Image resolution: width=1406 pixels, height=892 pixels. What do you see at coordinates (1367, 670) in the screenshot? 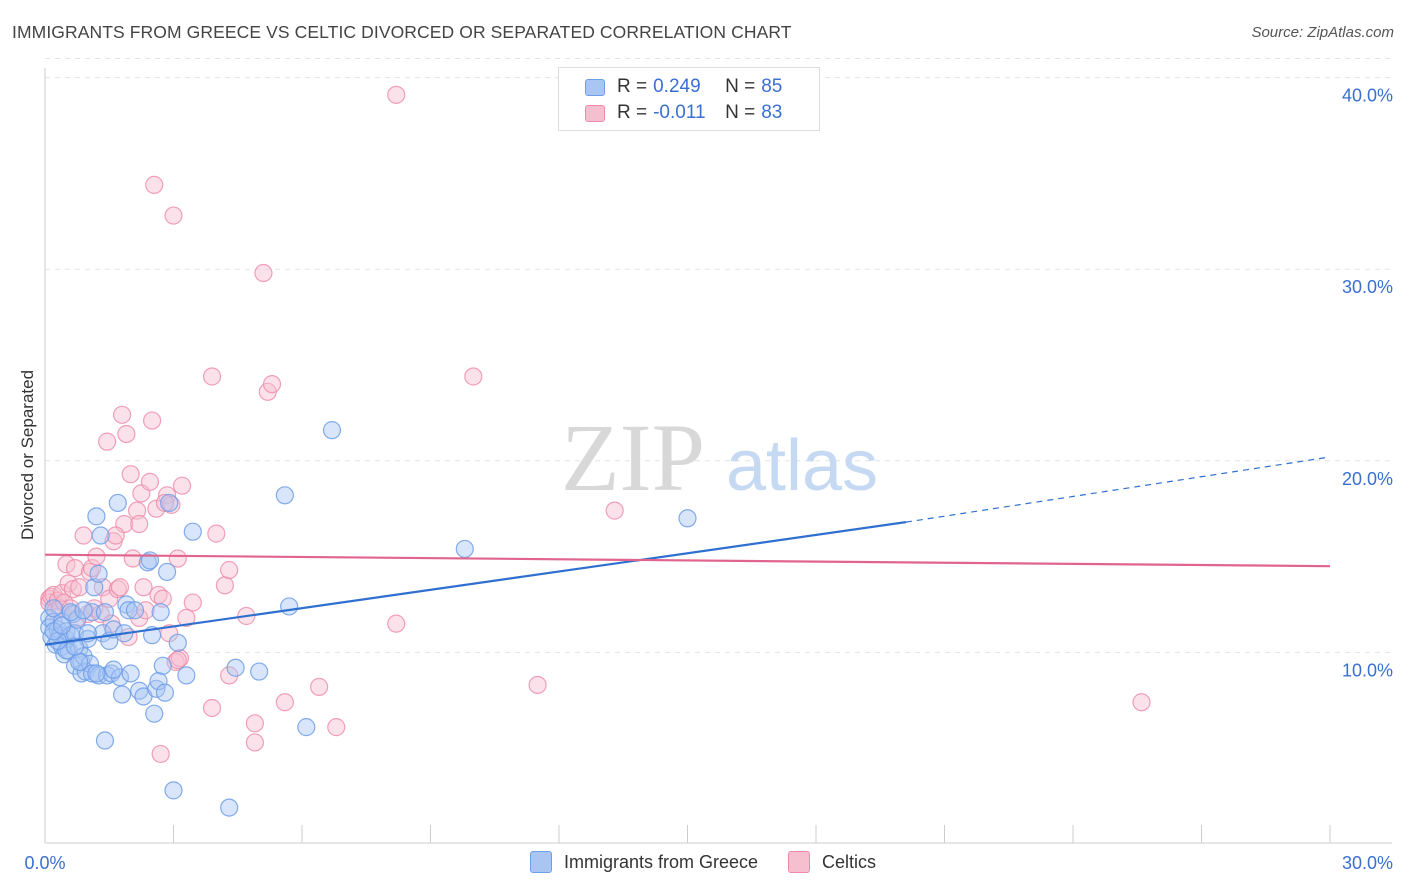
I see `y-tick-label: 10.0%` at bounding box center [1367, 670].